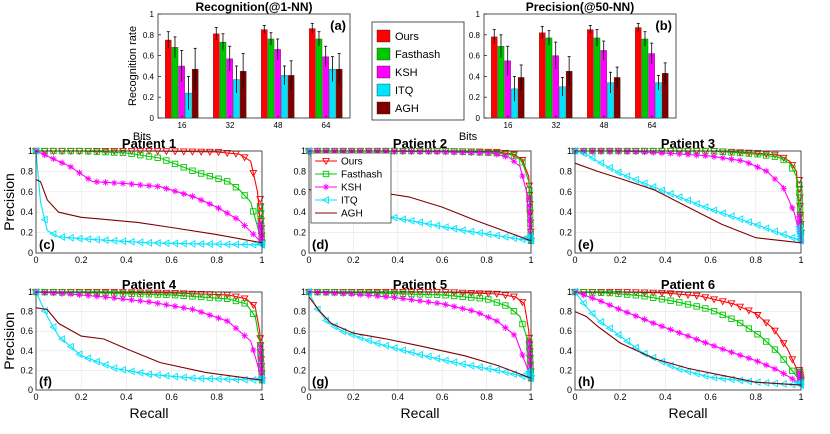 The width and height of the screenshot is (830, 434). What do you see at coordinates (542, 75) in the screenshot?
I see `bar-ours` at bounding box center [542, 75].